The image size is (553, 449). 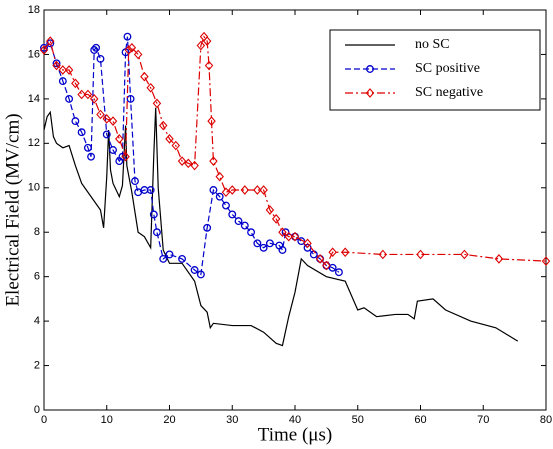 I want to click on legend-label: SC negative, so click(x=449, y=92).